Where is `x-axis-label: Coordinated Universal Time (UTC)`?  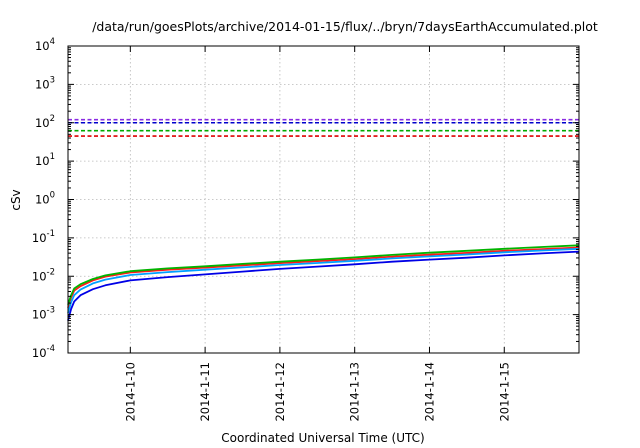
x-axis-label: Coordinated Universal Time (UTC) is located at coordinates (322, 438).